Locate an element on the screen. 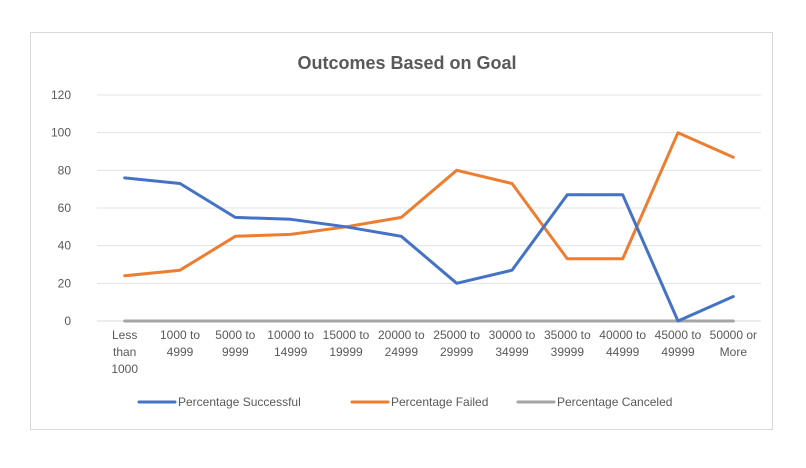 This screenshot has width=806, height=468. x-tick-label-line: 39999 is located at coordinates (568, 352).